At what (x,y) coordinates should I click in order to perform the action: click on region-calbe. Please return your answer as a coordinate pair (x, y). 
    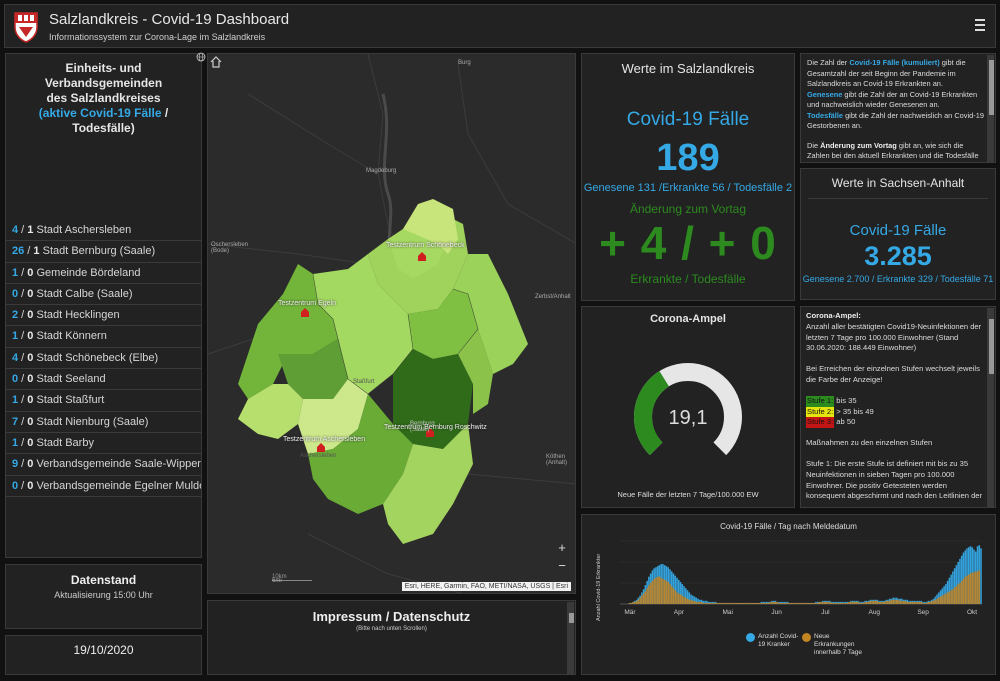
    Looking at the image, I should click on (443, 324).